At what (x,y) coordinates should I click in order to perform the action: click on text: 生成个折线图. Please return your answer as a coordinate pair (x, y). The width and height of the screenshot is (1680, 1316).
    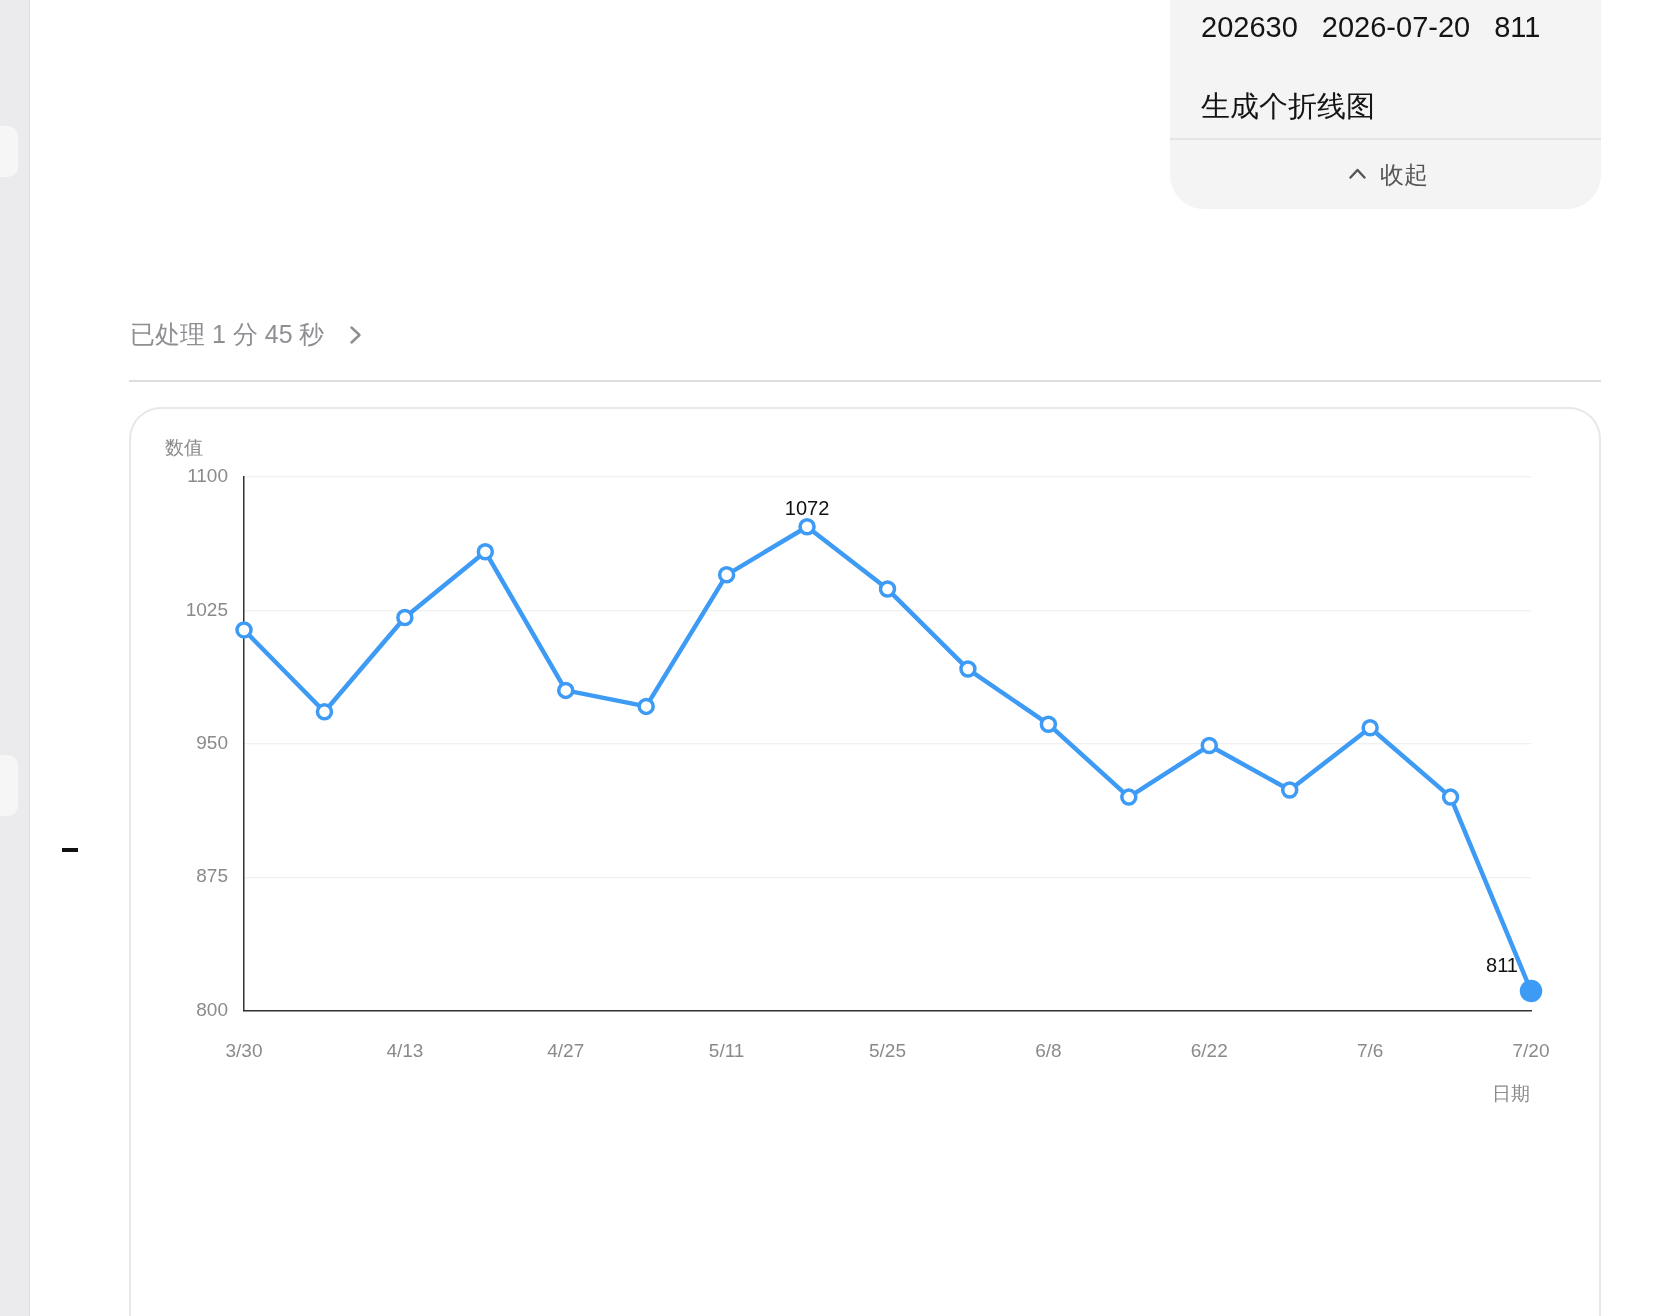
    Looking at the image, I should click on (1288, 106).